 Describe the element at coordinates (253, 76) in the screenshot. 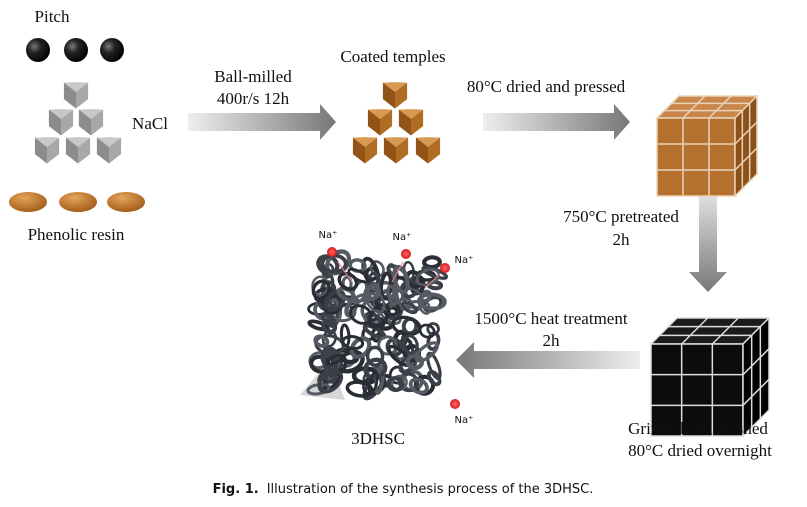

I see `step-label: Ball-milled` at that location.